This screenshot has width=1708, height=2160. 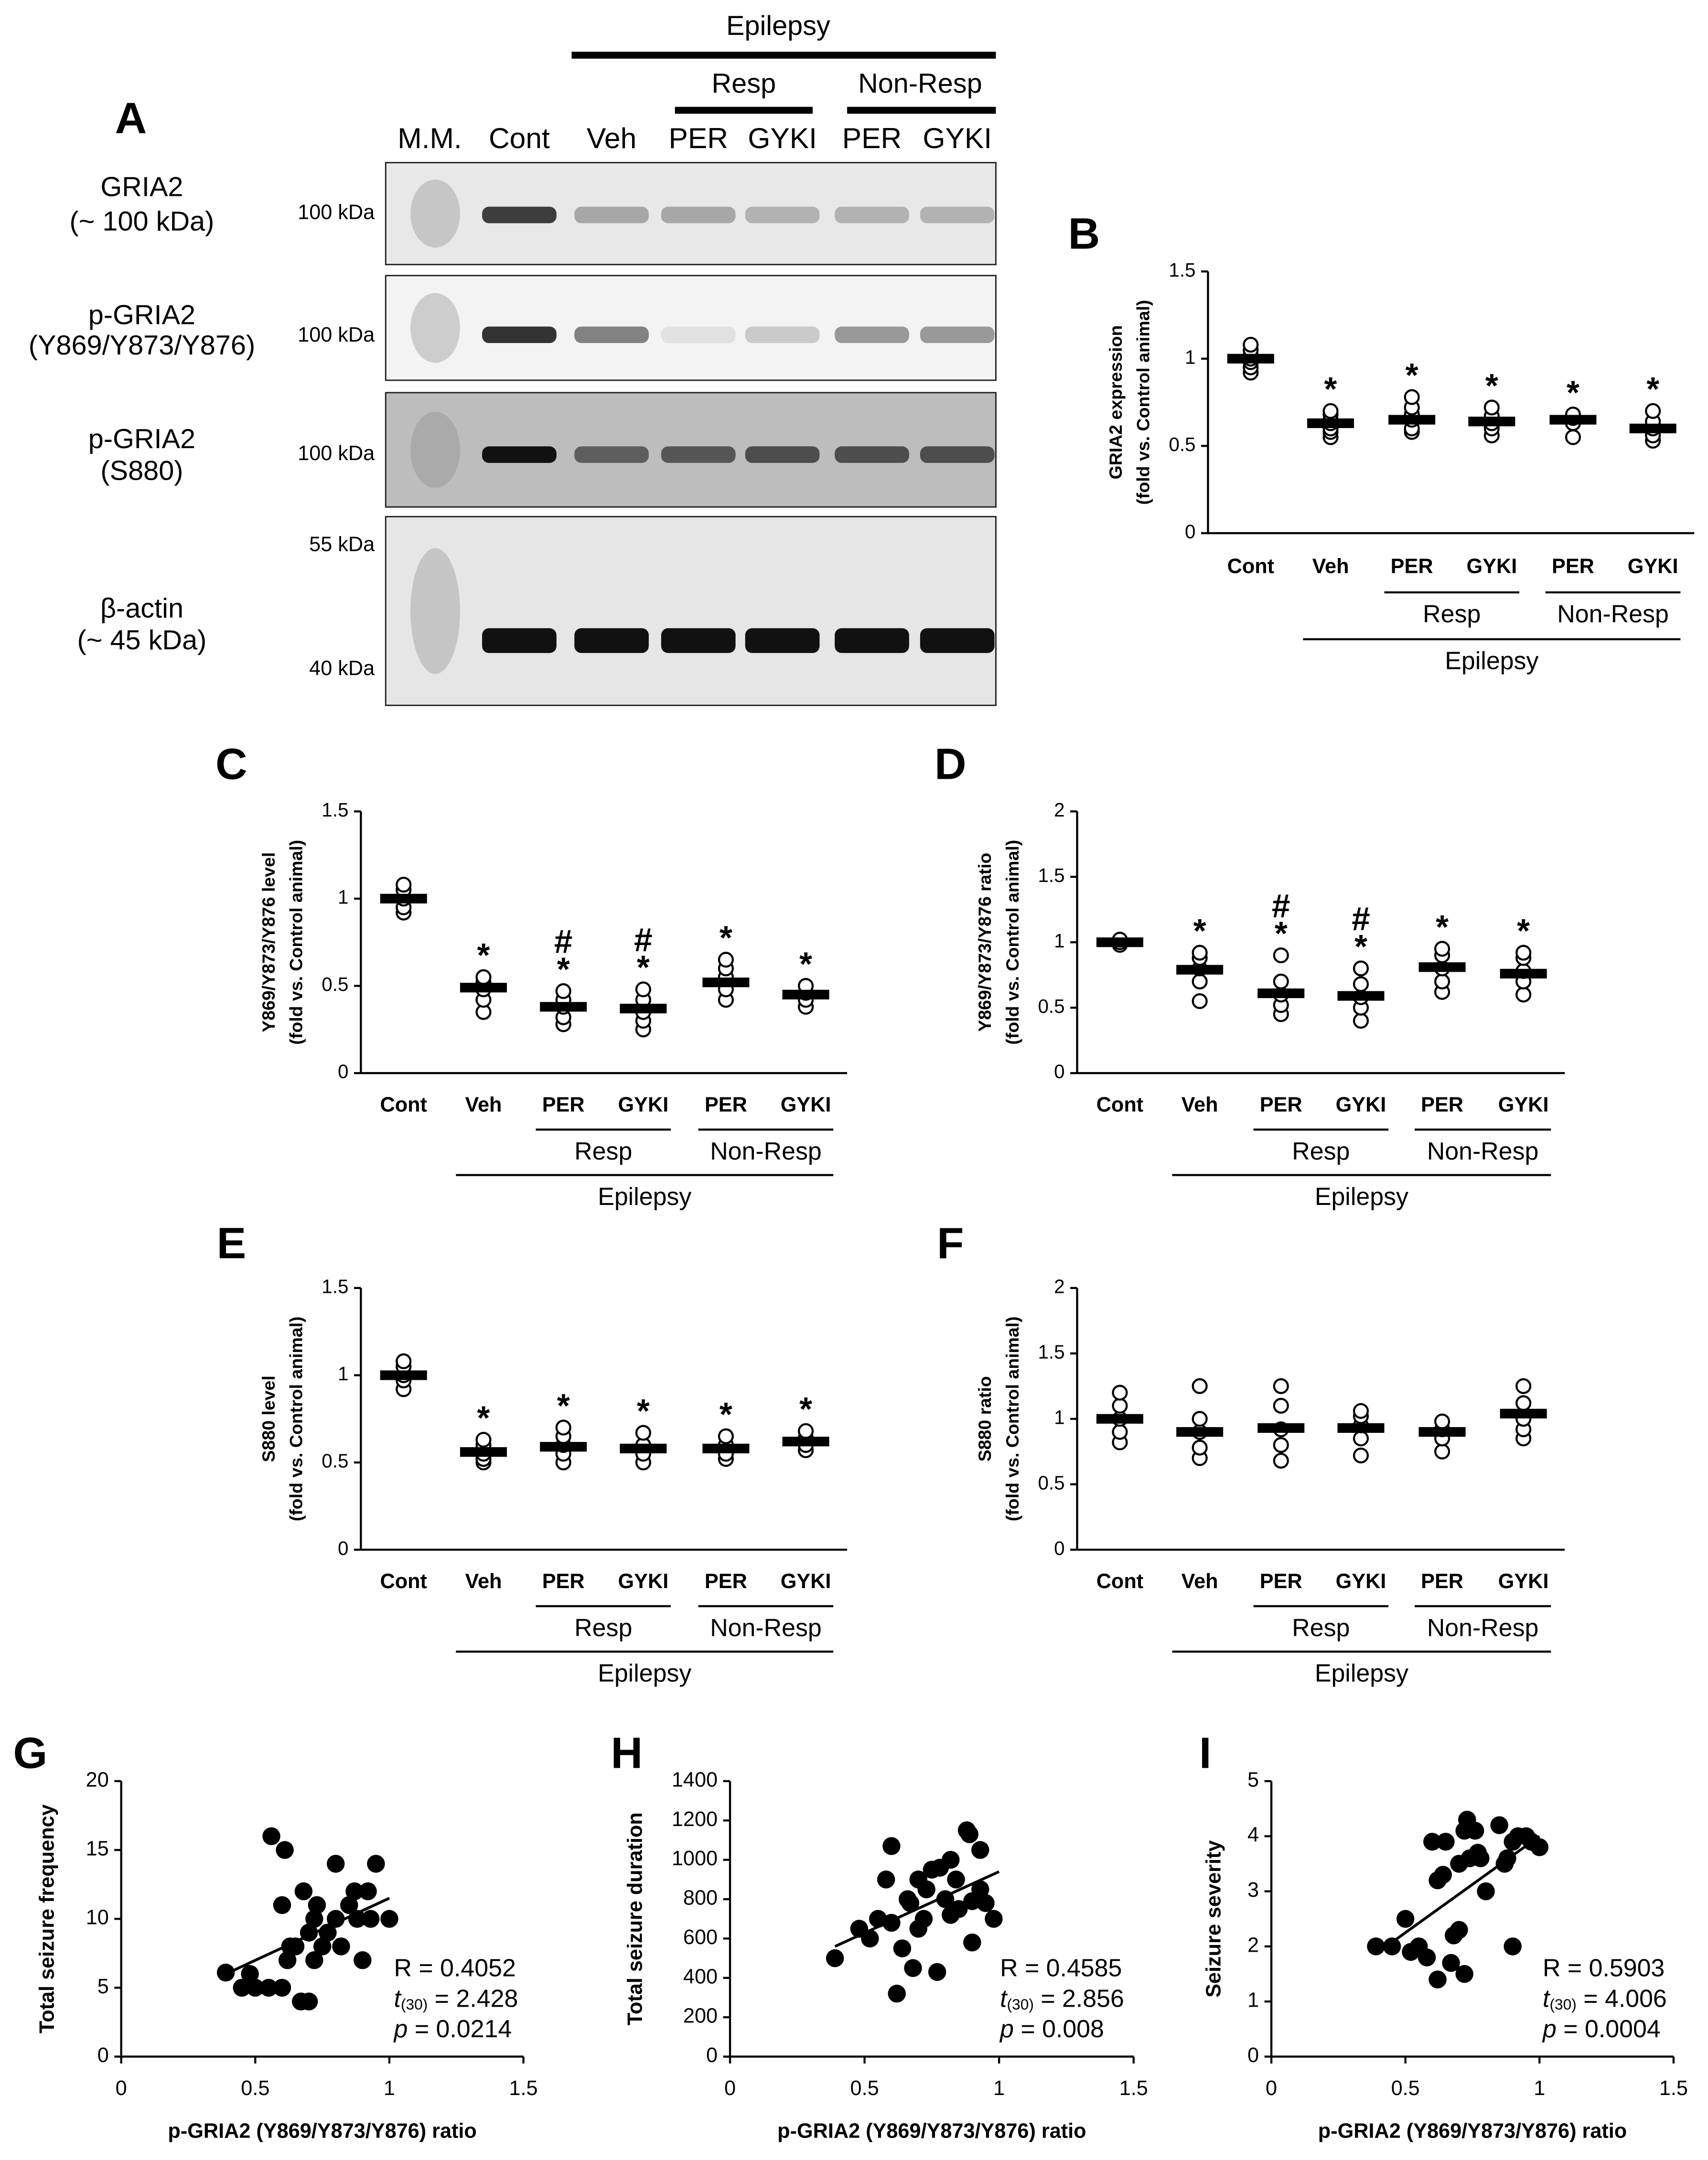 What do you see at coordinates (1051, 1352) in the screenshot?
I see `y-tick-label: 1.5` at bounding box center [1051, 1352].